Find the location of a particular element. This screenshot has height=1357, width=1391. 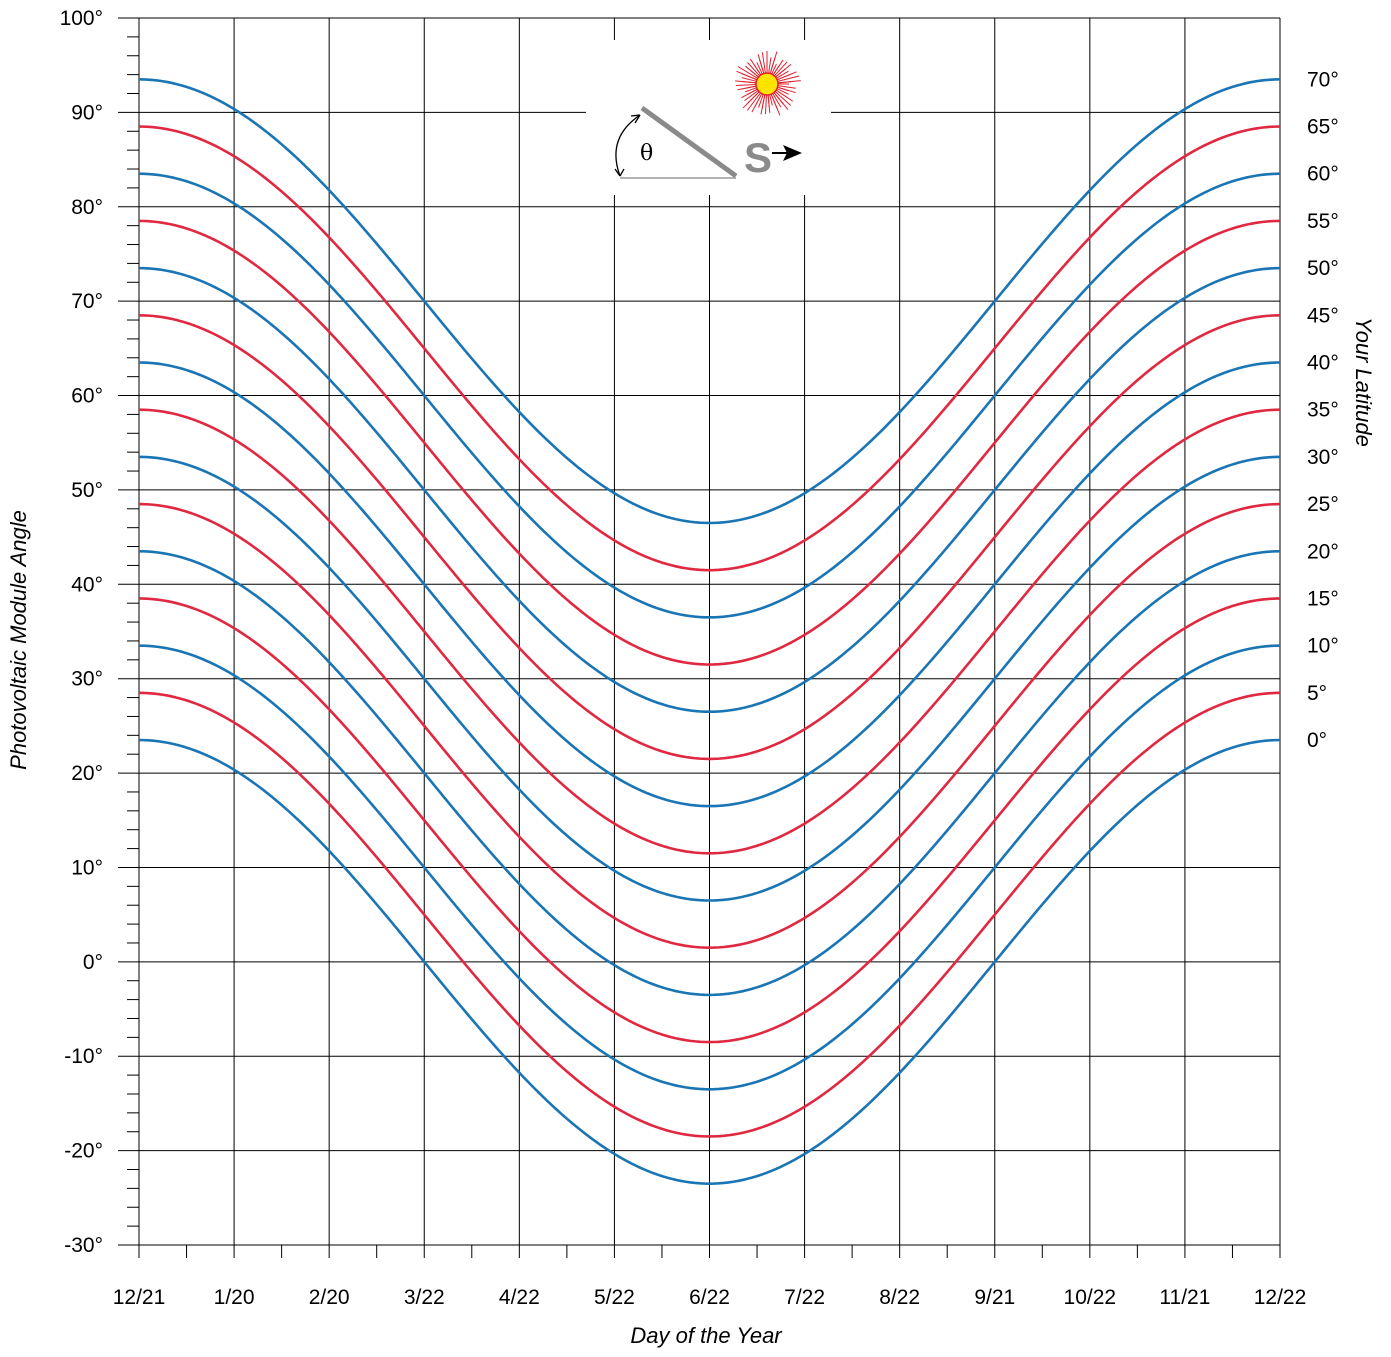

latitude-label: 30° is located at coordinates (1323, 457).